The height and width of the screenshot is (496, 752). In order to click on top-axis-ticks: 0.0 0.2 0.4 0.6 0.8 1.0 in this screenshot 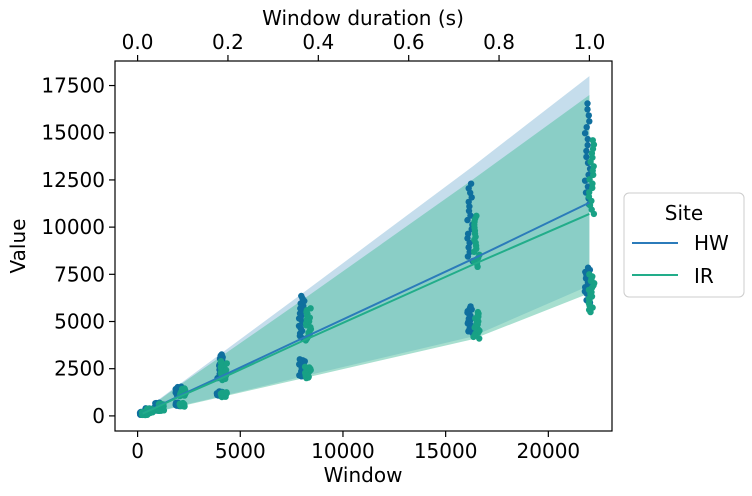, I will do `click(364, 45)`.